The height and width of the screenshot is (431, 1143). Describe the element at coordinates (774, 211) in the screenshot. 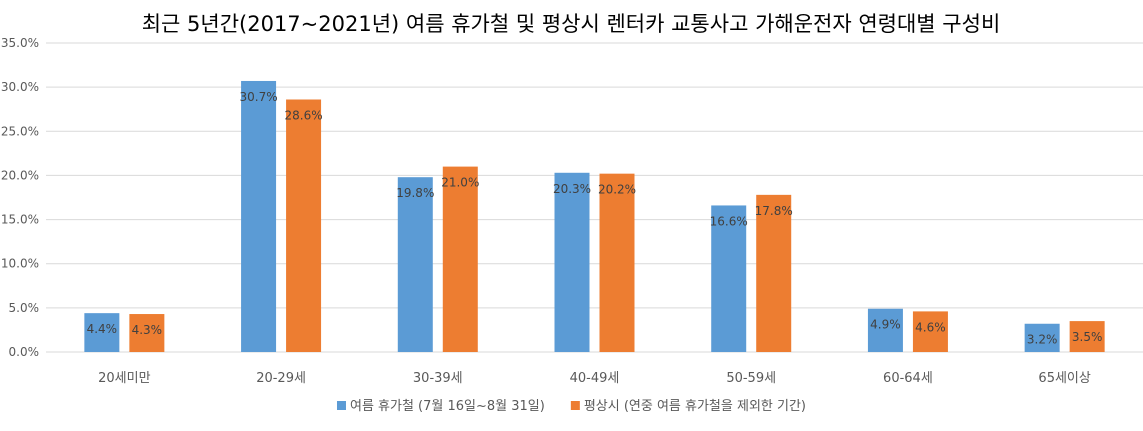

I see `data-label: 17.8%` at that location.